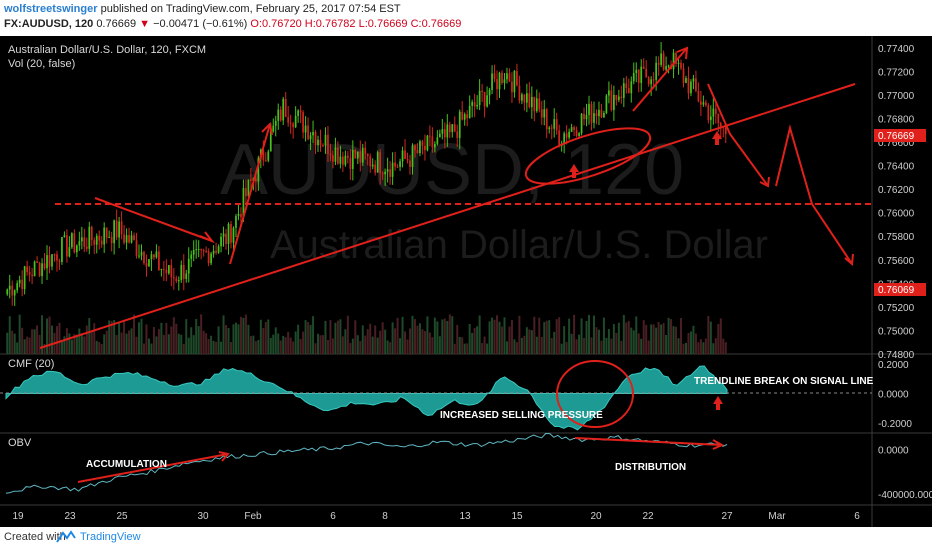 This screenshot has width=932, height=550. Describe the element at coordinates (718, 444) in the screenshot. I see `distribution-arrow-head` at that location.